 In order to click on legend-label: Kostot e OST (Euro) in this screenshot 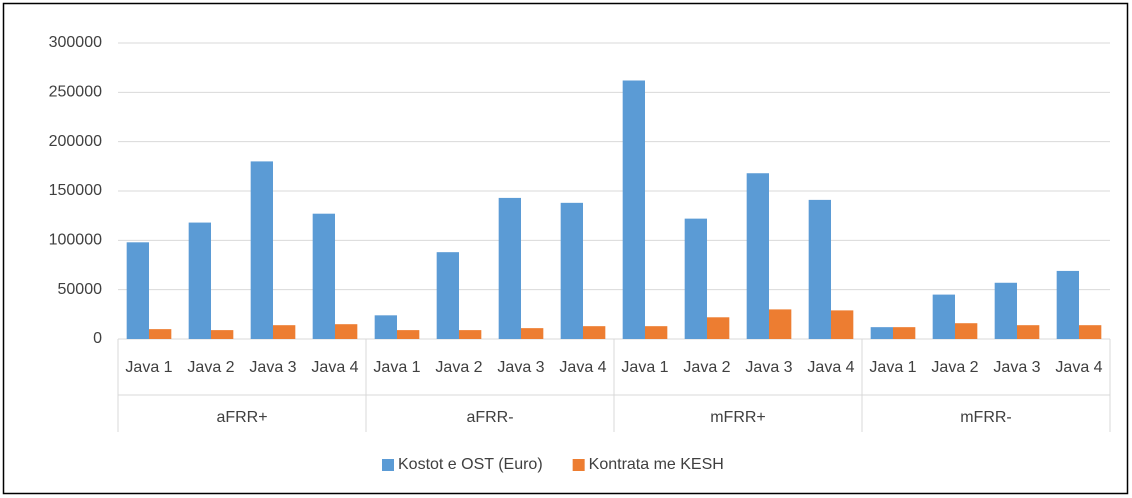, I will do `click(470, 464)`.